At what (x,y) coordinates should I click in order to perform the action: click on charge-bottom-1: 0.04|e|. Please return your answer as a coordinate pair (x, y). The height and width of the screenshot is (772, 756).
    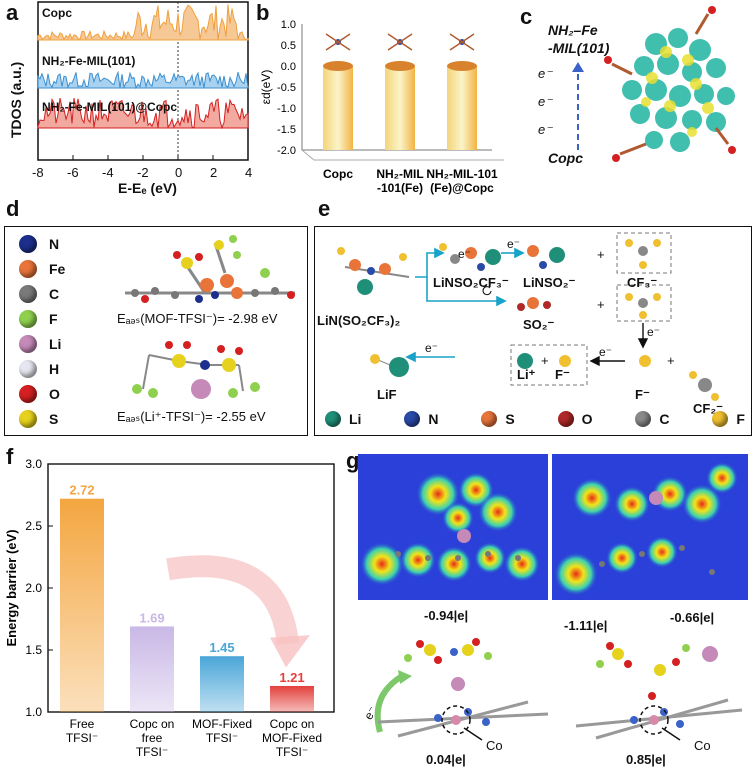
    Looking at the image, I should click on (446, 759).